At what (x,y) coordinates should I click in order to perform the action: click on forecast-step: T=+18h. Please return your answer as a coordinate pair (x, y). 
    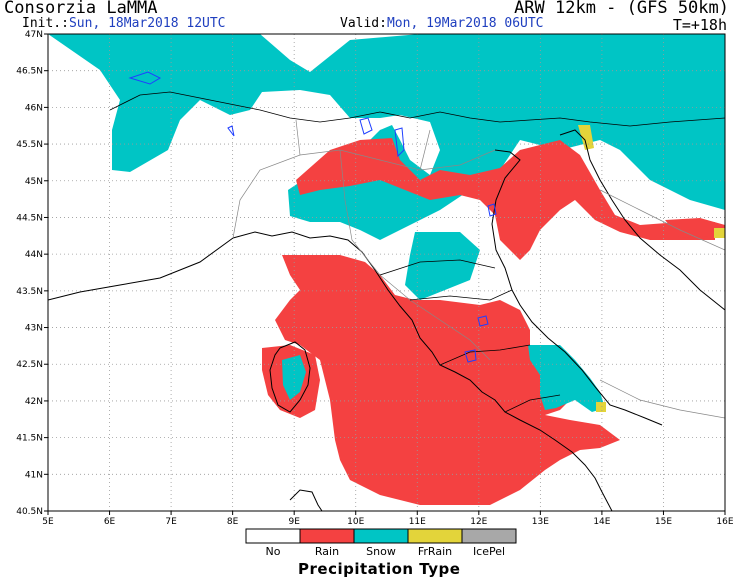
    Looking at the image, I should click on (699, 25).